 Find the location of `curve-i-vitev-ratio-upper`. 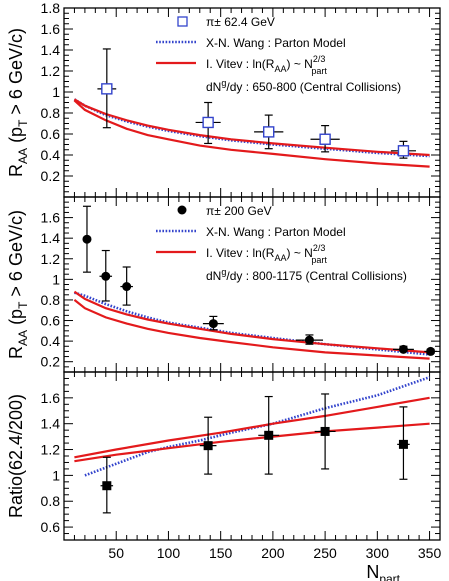

curve-i-vitev-ratio-upper is located at coordinates (252, 427).